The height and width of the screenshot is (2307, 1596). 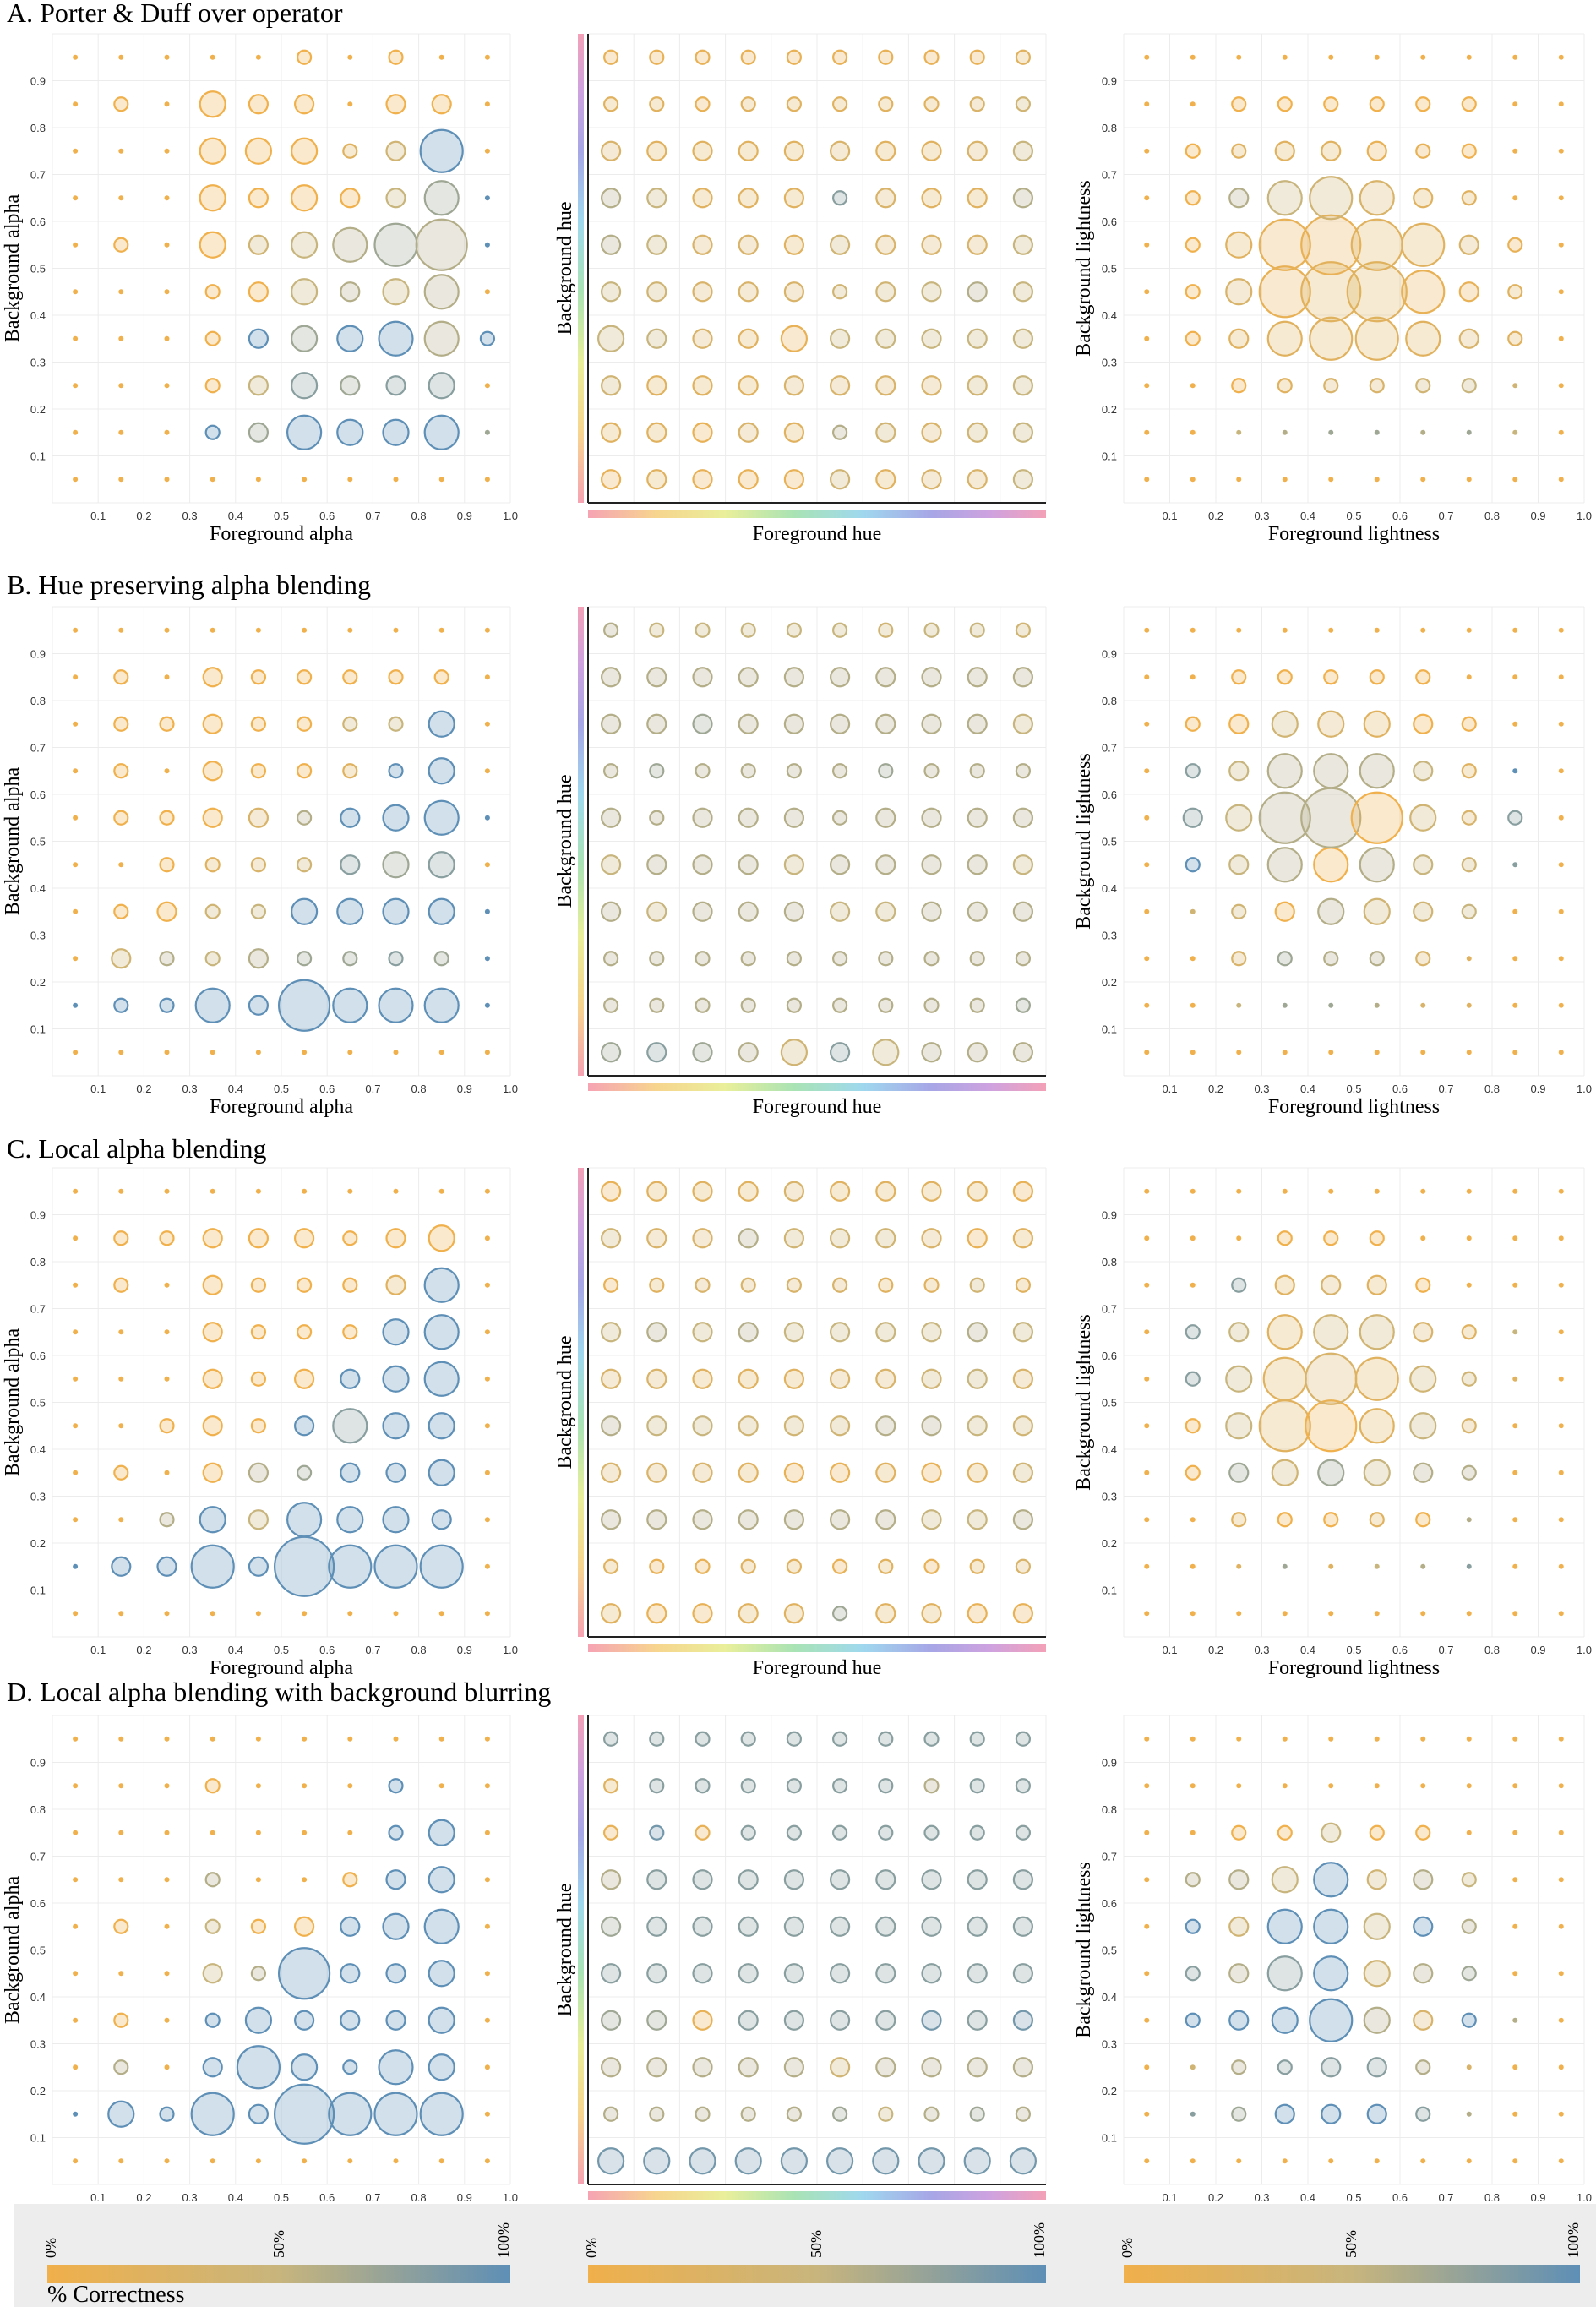 What do you see at coordinates (38, 1591) in the screenshot?
I see `y-tick-label: 0.1` at bounding box center [38, 1591].